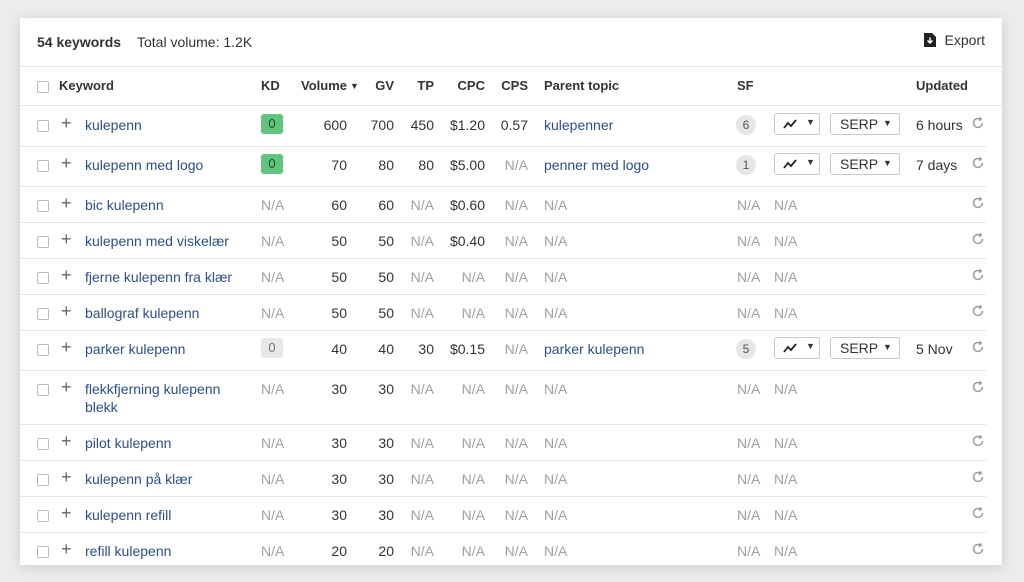  I want to click on cpc-value: N/A, so click(473, 389).